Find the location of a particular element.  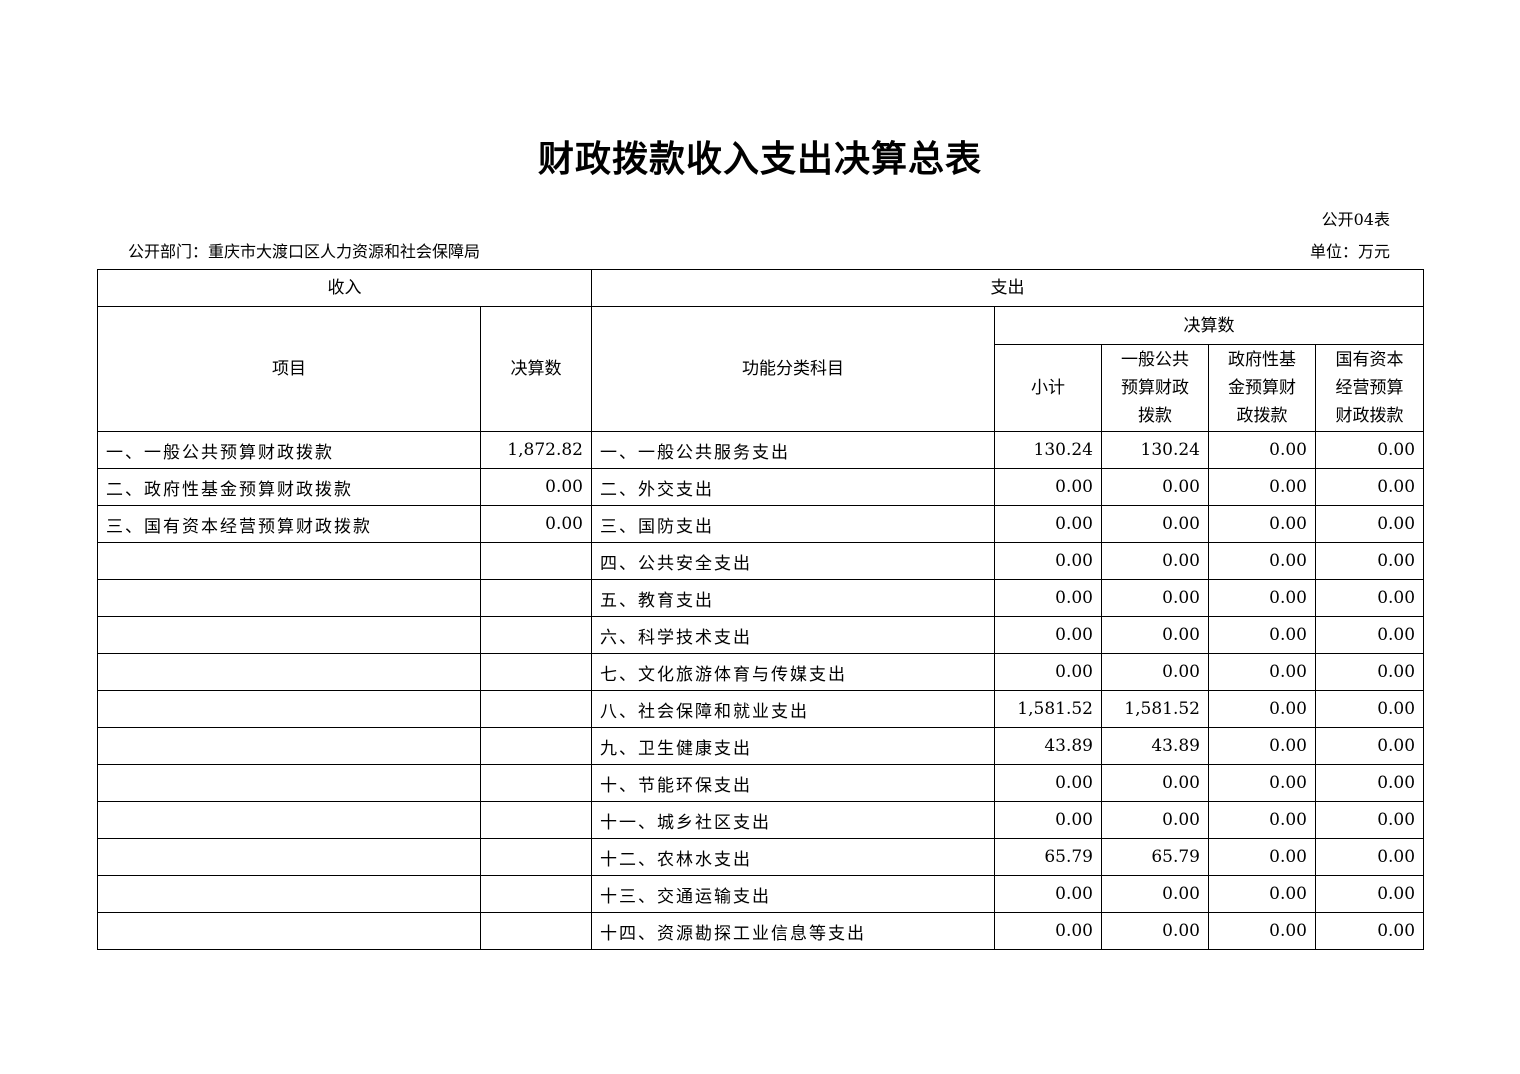

unit-label: 单位：万元 is located at coordinates (1349, 251).